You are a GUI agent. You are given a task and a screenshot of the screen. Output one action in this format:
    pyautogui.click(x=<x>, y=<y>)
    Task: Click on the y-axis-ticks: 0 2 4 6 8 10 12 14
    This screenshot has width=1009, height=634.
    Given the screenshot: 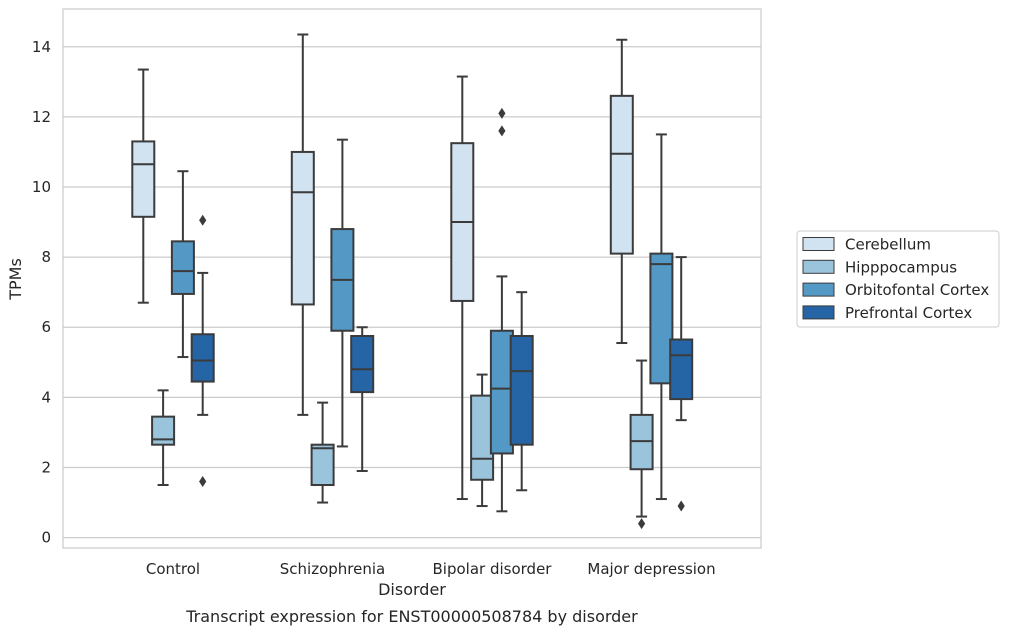 What is the action you would take?
    pyautogui.click(x=41, y=292)
    